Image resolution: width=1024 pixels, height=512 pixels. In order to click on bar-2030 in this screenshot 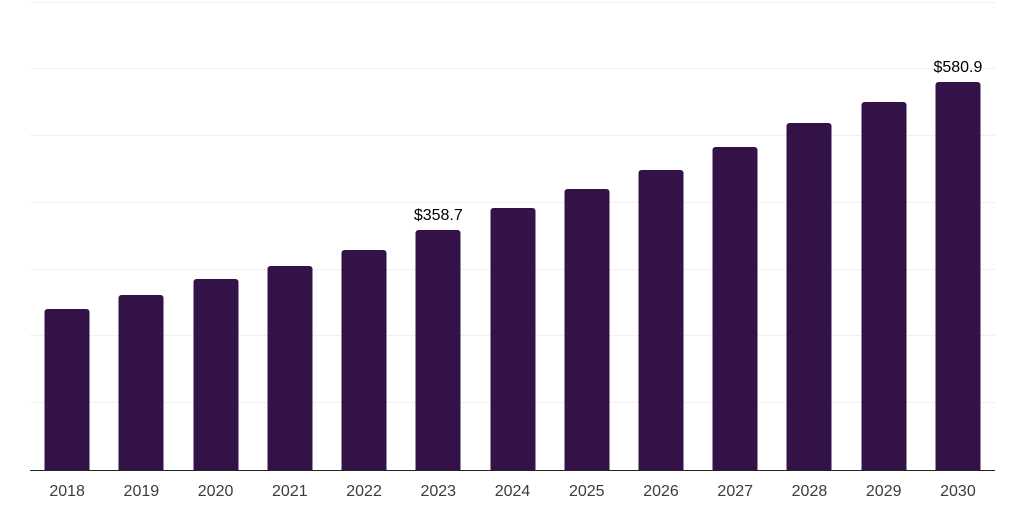, I will do `click(958, 276)`.